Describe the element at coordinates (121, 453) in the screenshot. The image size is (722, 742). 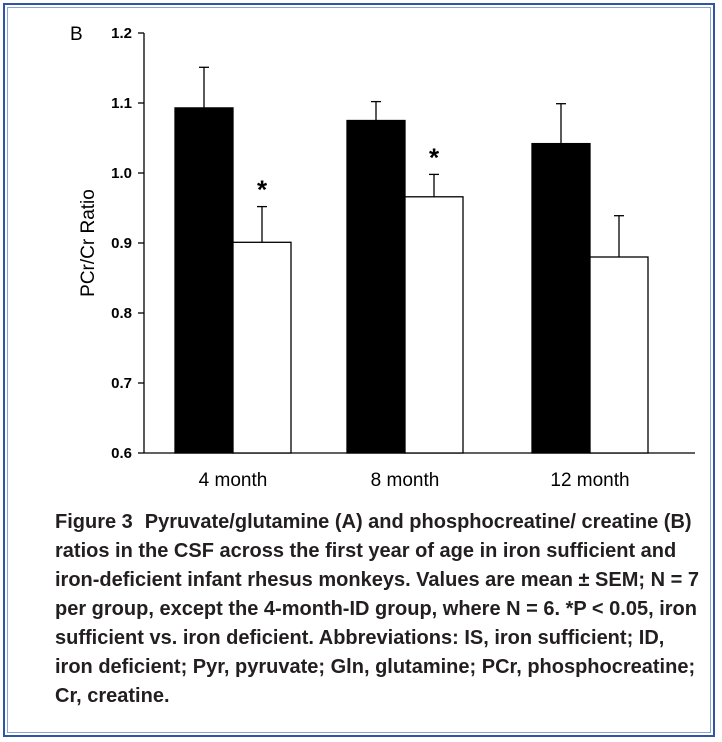
I see `y-tick-label: 0.6` at that location.